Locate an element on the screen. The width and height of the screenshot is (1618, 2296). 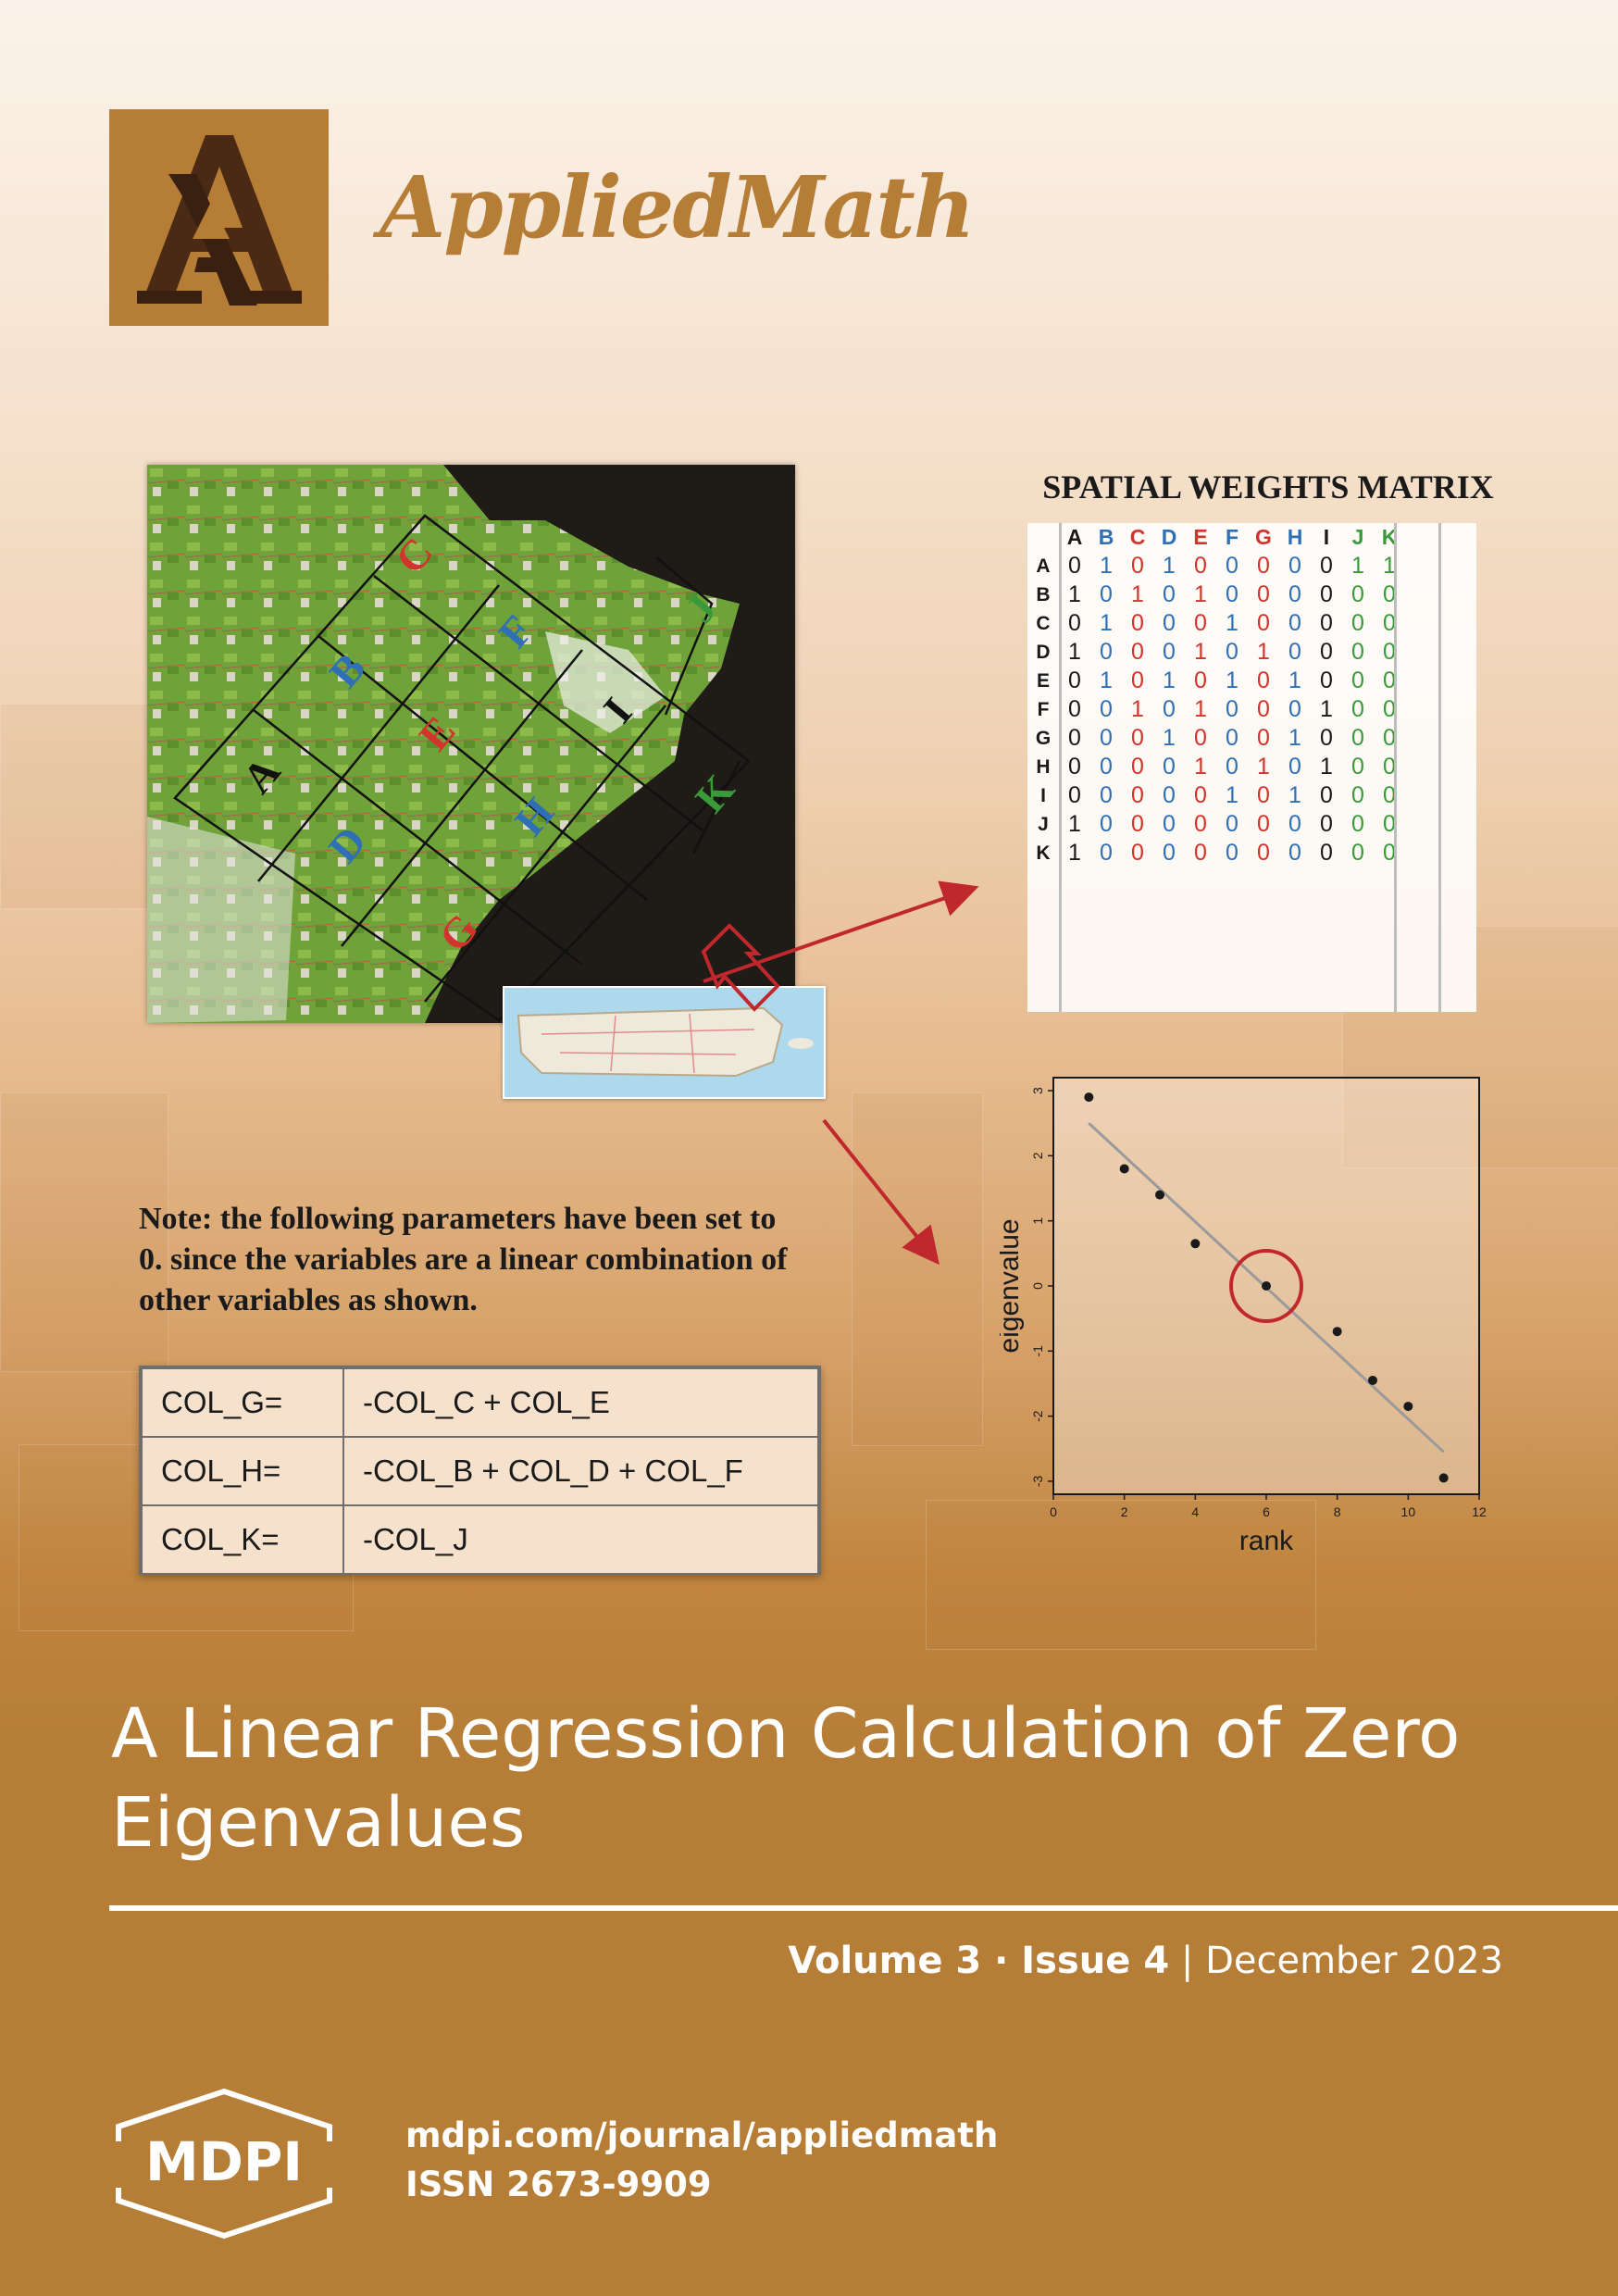
equation-row: COL_H= -COL_B + COL_D + COL_F is located at coordinates (480, 1471).